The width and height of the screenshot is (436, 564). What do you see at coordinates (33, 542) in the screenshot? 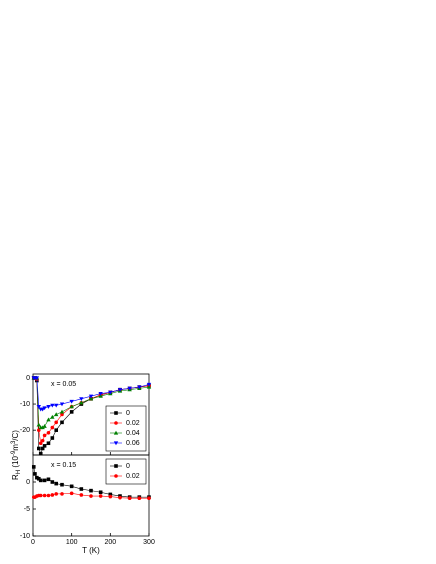
I see `x-tick-label: 0` at bounding box center [33, 542].